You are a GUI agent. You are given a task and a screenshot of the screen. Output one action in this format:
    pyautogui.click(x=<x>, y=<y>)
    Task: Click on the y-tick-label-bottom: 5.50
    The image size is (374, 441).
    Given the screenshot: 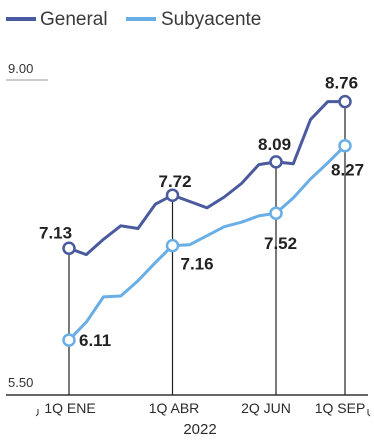 What is the action you would take?
    pyautogui.click(x=20, y=382)
    